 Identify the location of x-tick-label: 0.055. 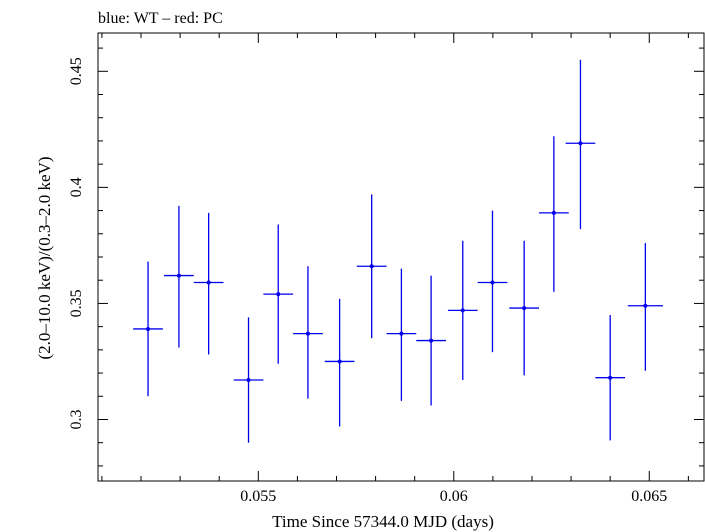
(258, 496).